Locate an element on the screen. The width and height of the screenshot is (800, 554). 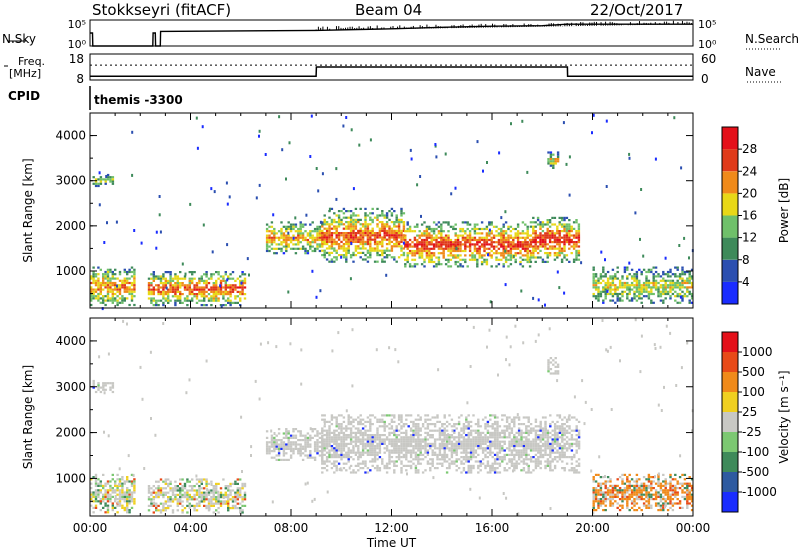
heatmap-2-speckle is located at coordinates (569, 195).